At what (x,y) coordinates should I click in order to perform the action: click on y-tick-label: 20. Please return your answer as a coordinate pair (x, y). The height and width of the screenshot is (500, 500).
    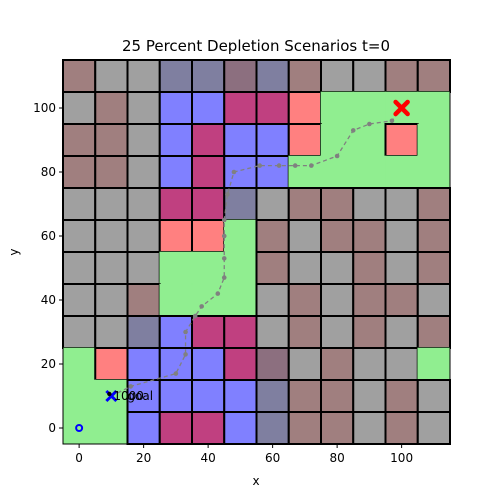
    Looking at the image, I should click on (48, 364).